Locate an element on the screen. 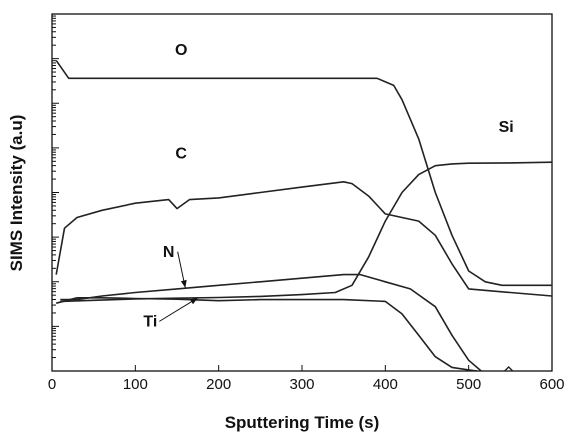  annotation-arrowhead-n is located at coordinates (183, 283).